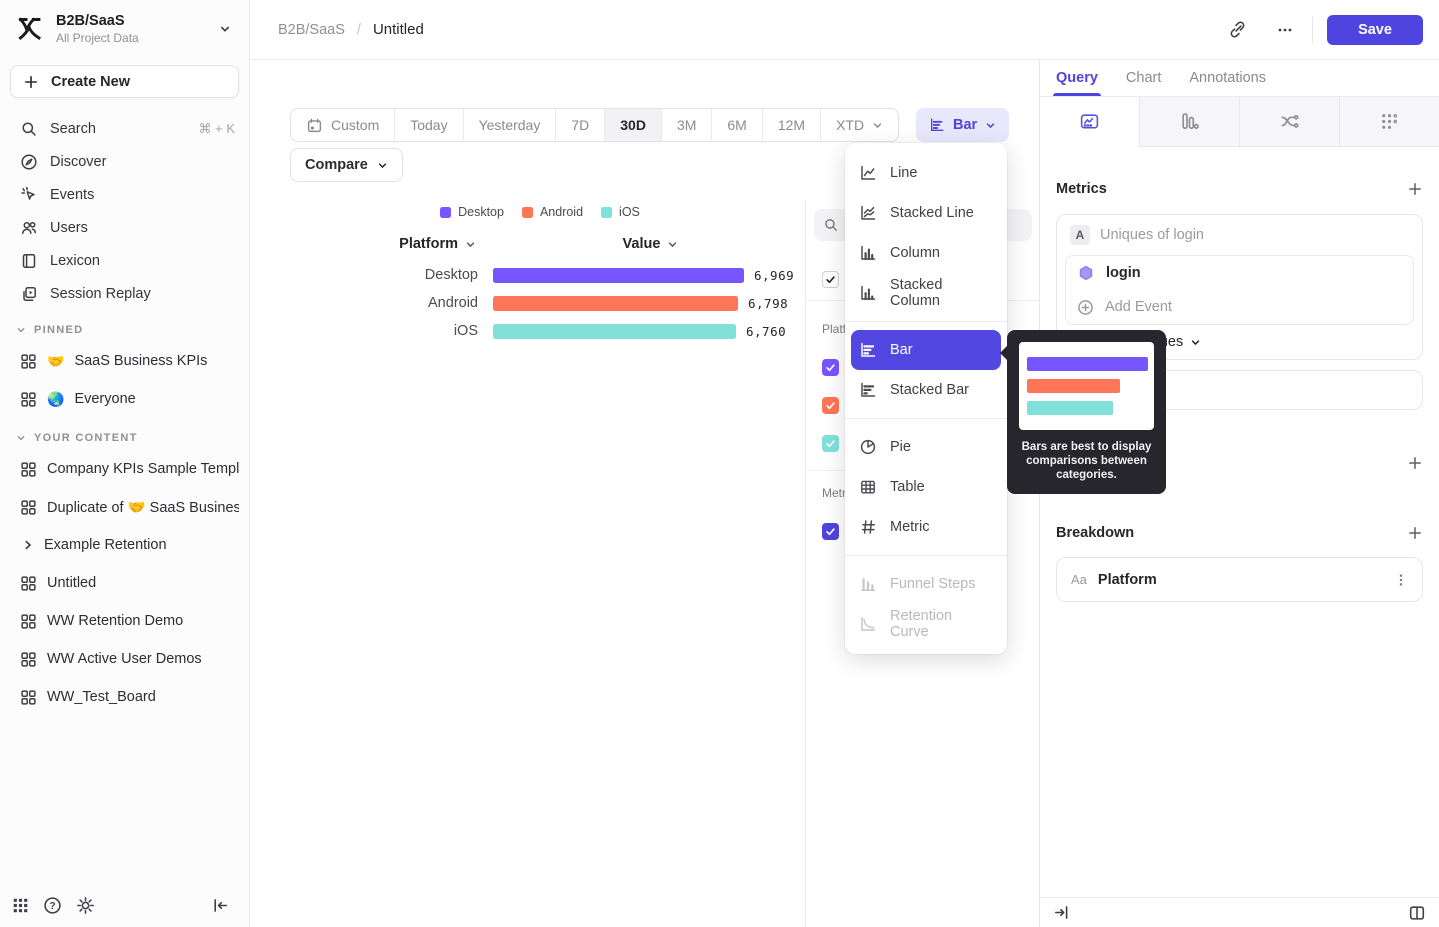 Image resolution: width=1439 pixels, height=927 pixels. What do you see at coordinates (29, 228) in the screenshot?
I see `users-icon` at bounding box center [29, 228].